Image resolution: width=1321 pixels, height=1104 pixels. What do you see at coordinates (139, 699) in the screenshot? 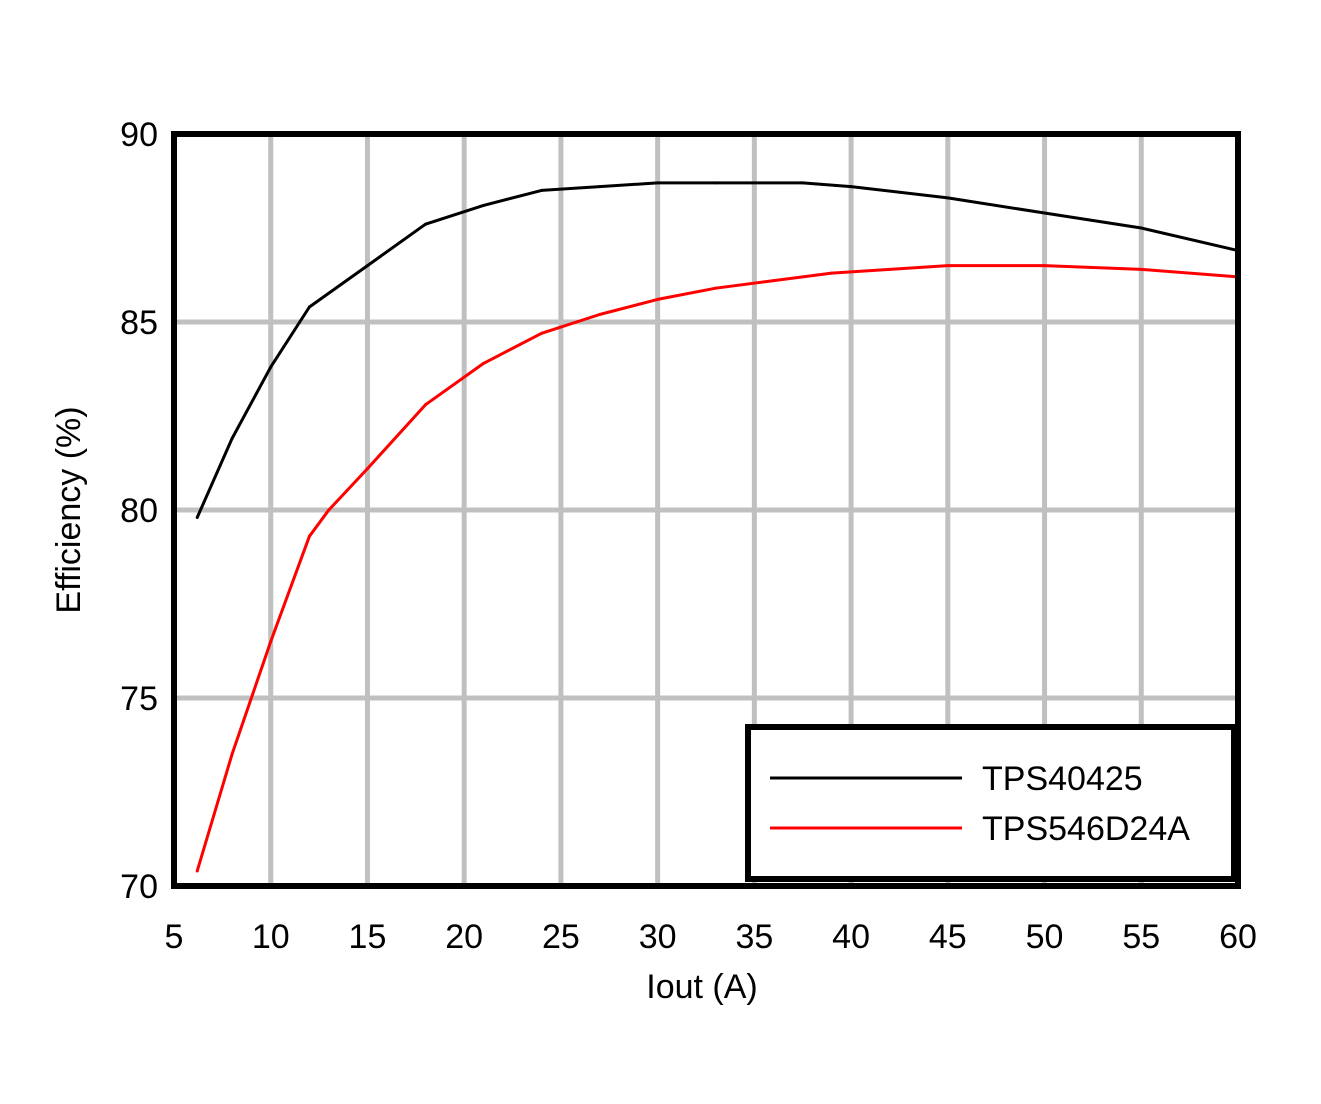
I see `y-tick-label: 75` at bounding box center [139, 699].